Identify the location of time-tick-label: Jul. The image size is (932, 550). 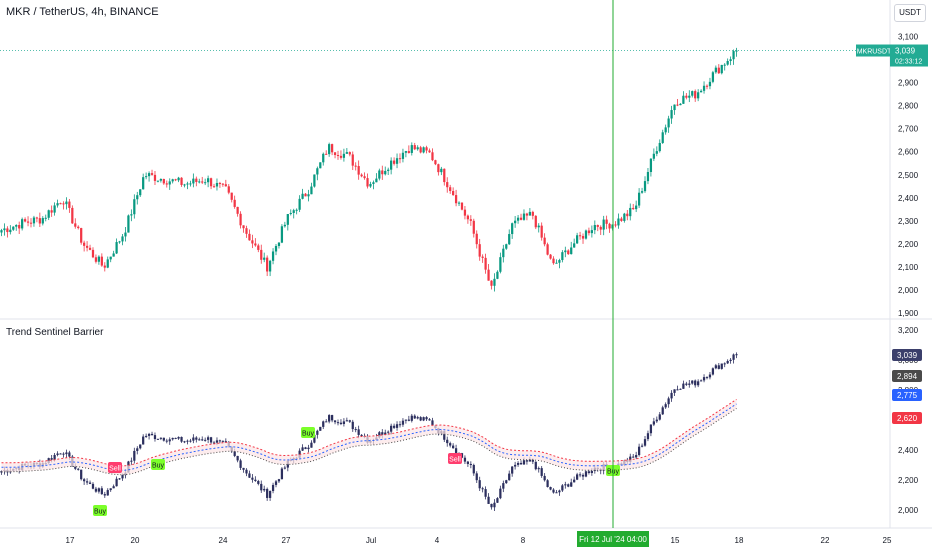
(371, 540).